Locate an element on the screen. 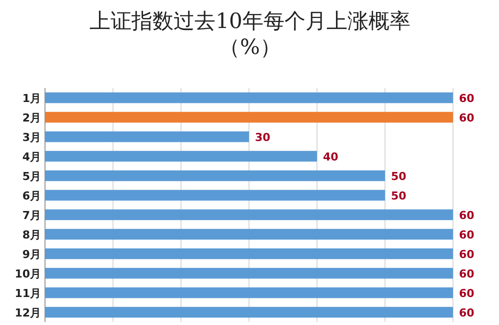 The image size is (499, 325). y-tick-label: 7月 is located at coordinates (31, 215).